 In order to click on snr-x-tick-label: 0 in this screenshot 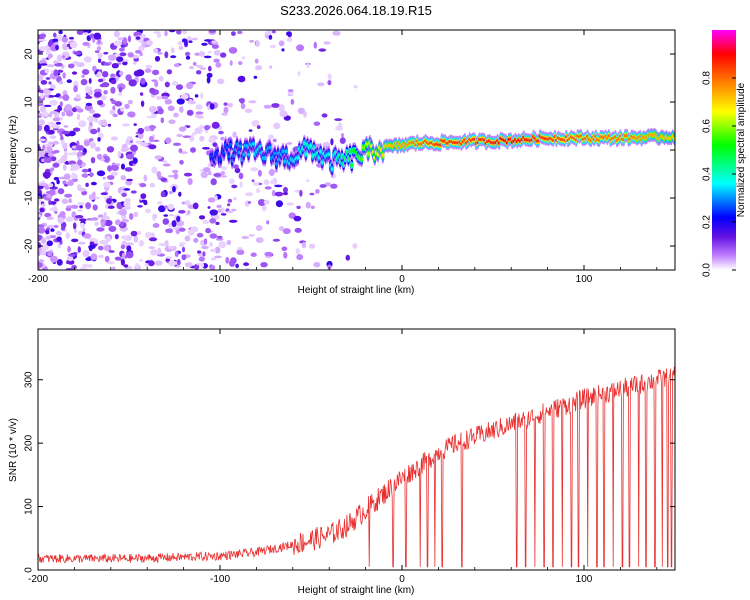, I will do `click(402, 579)`.